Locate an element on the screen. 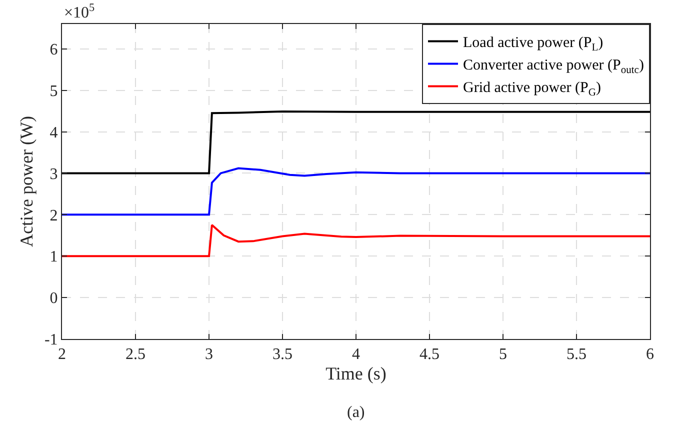  y-tick-label: 6 is located at coordinates (54, 49).